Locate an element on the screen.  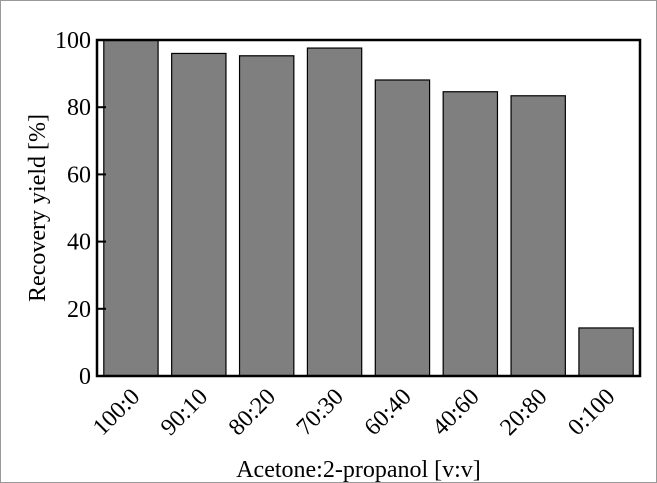
y-tick-label: 80 is located at coordinates (79, 108).